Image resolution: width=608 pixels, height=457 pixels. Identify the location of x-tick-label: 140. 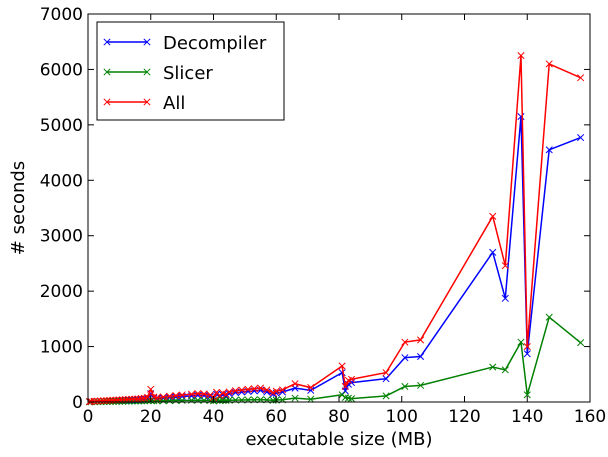
(527, 417).